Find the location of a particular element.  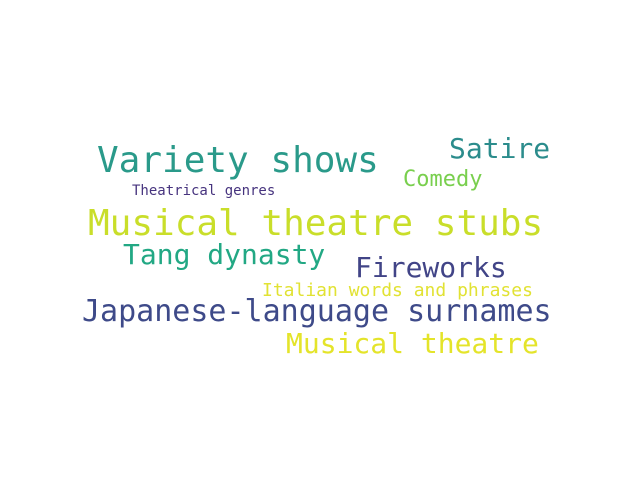

word-musical-theatre: Musical theatre is located at coordinates (412, 343).